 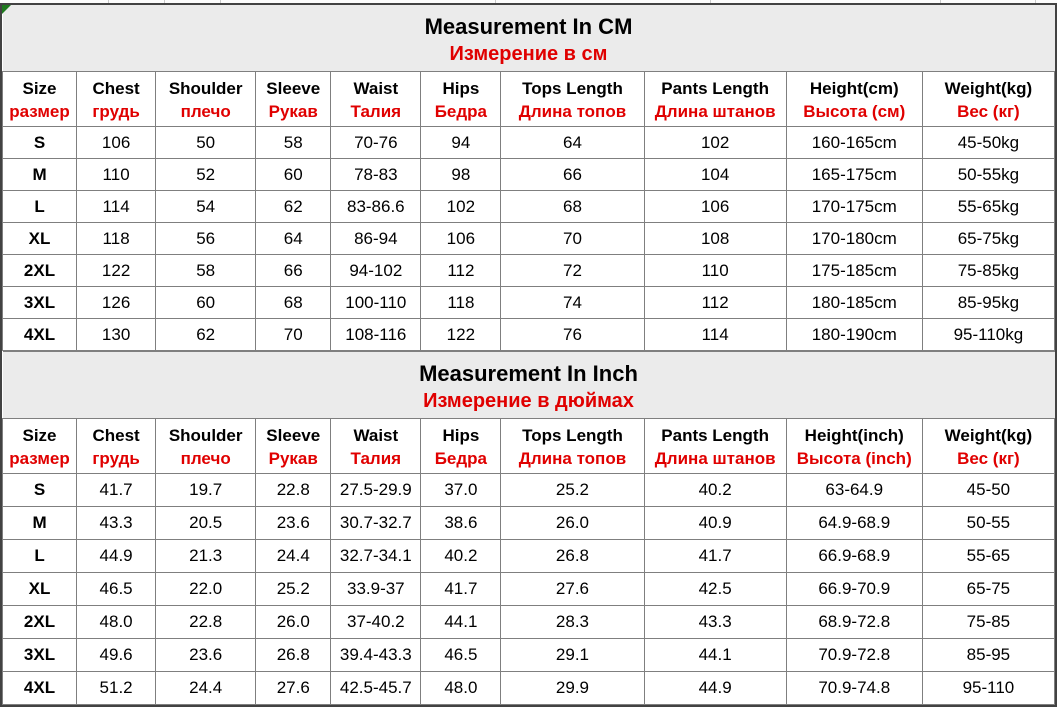 What do you see at coordinates (854, 556) in the screenshot?
I see `measurement-value: 66.9-68.9` at bounding box center [854, 556].